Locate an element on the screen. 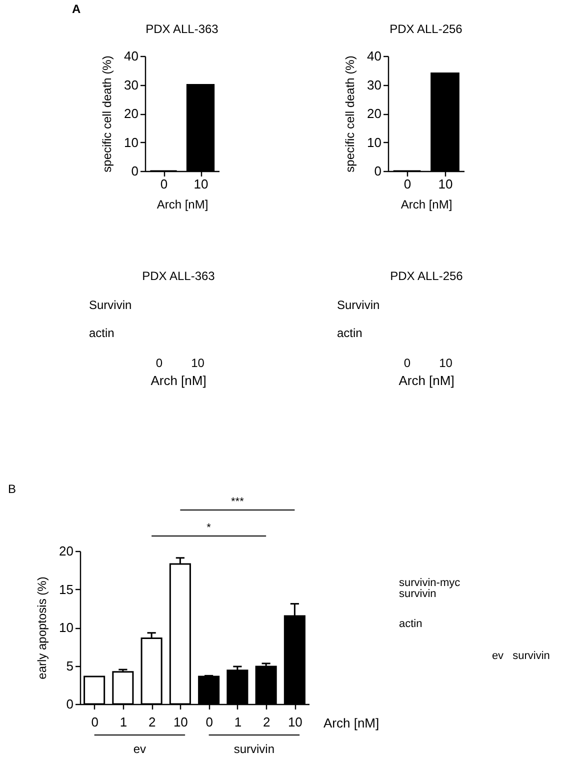  text: B is located at coordinates (12, 489).